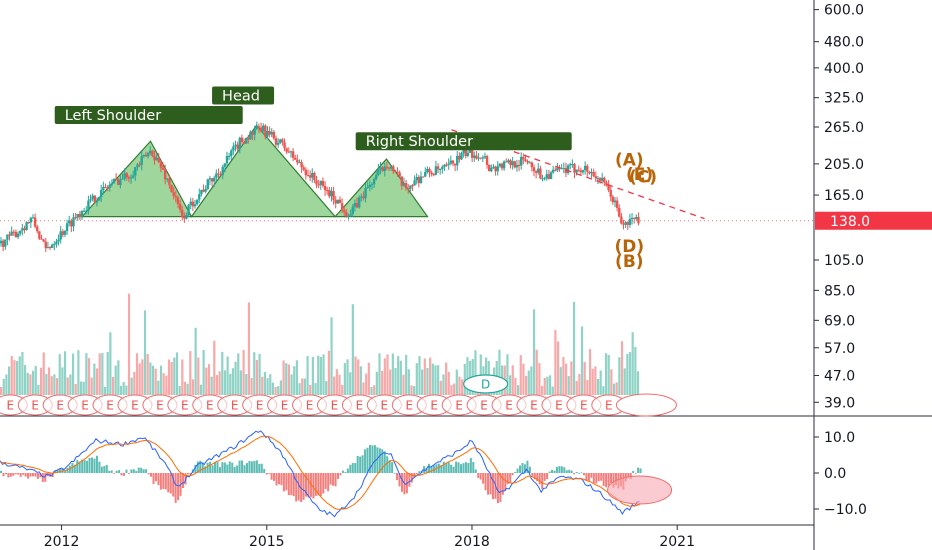 The height and width of the screenshot is (550, 932). Describe the element at coordinates (844, 43) in the screenshot. I see `price-tick-label: 480.0` at that location.